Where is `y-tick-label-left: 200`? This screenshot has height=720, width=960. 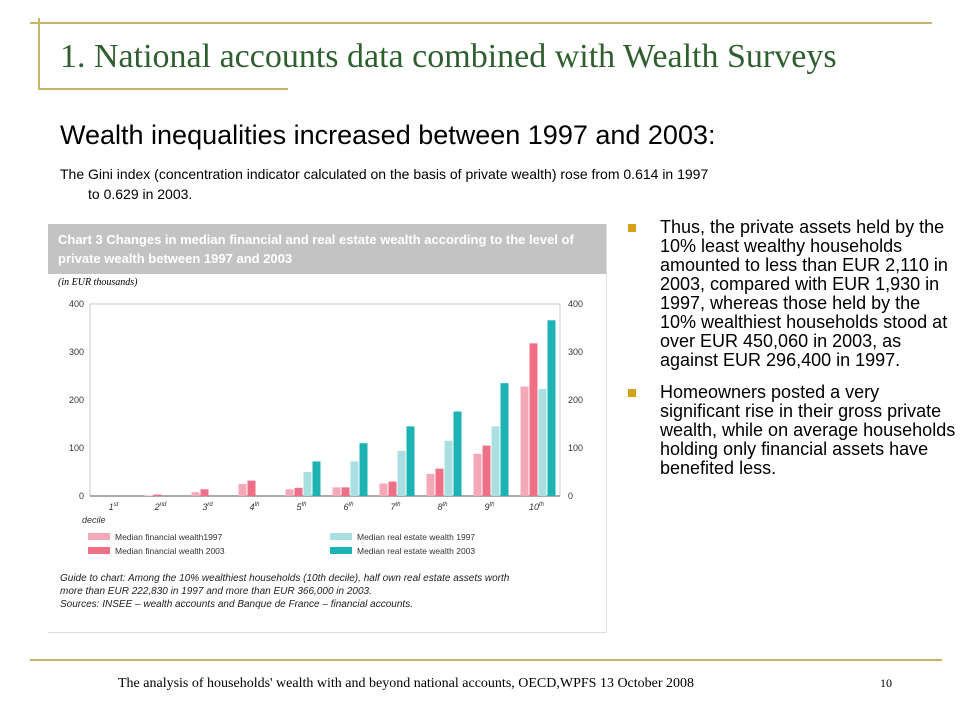 y-tick-label-left: 200 is located at coordinates (76, 400).